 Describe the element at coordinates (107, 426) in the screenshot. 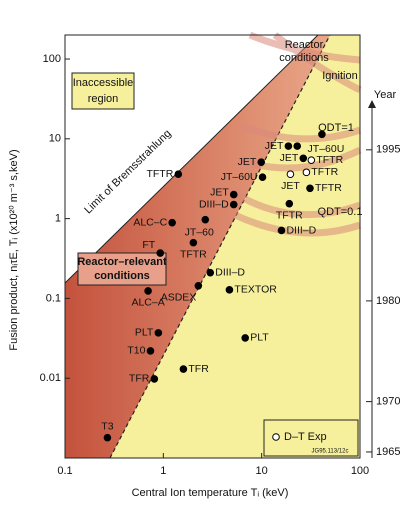

I see `point-label: T3` at that location.